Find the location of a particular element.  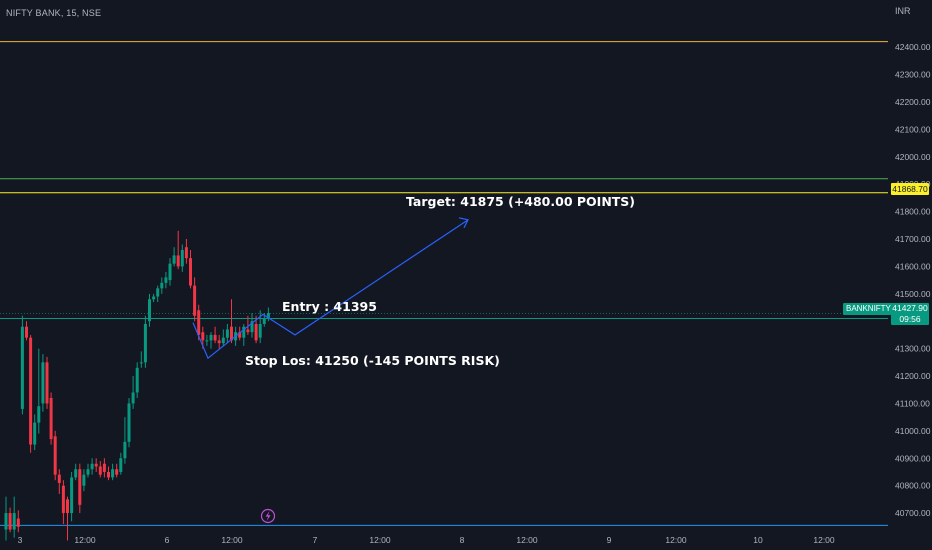

y-tick-label: 41300.00 is located at coordinates (913, 349).